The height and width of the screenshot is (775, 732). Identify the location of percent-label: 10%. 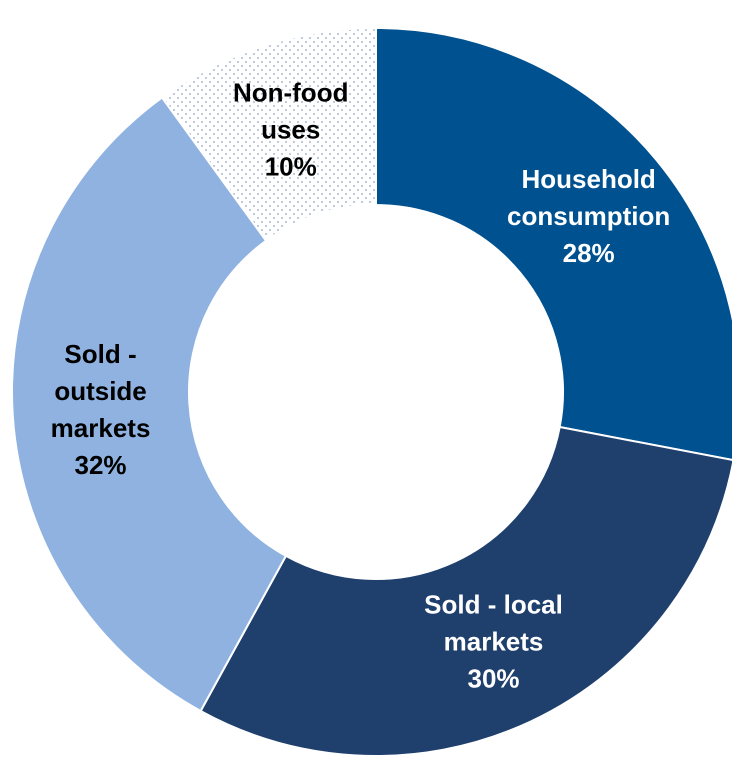
(291, 167).